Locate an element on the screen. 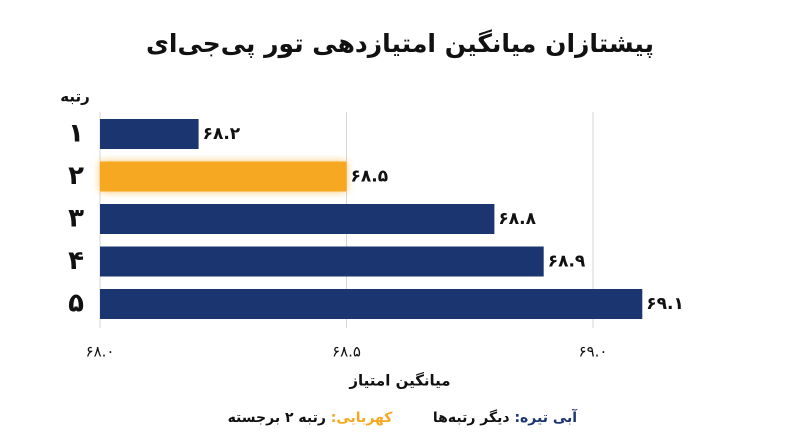 This screenshot has width=800, height=447. legend-entry: آبی تیره: دیگر رتبه‌ها is located at coordinates (505, 417).